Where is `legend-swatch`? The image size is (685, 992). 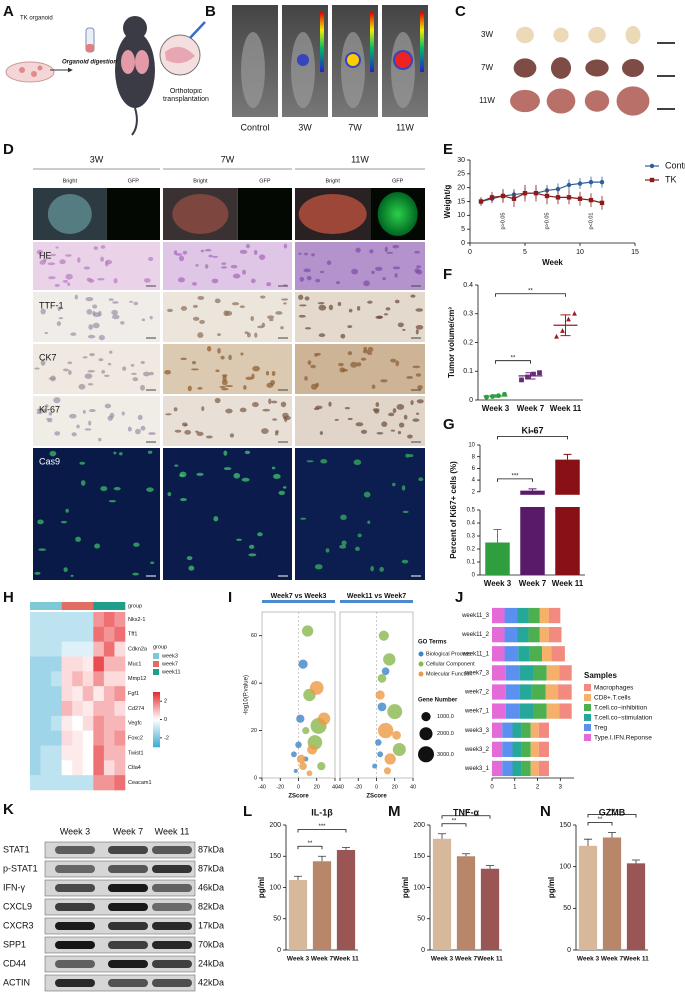
legend-swatch is located at coordinates (156, 664).